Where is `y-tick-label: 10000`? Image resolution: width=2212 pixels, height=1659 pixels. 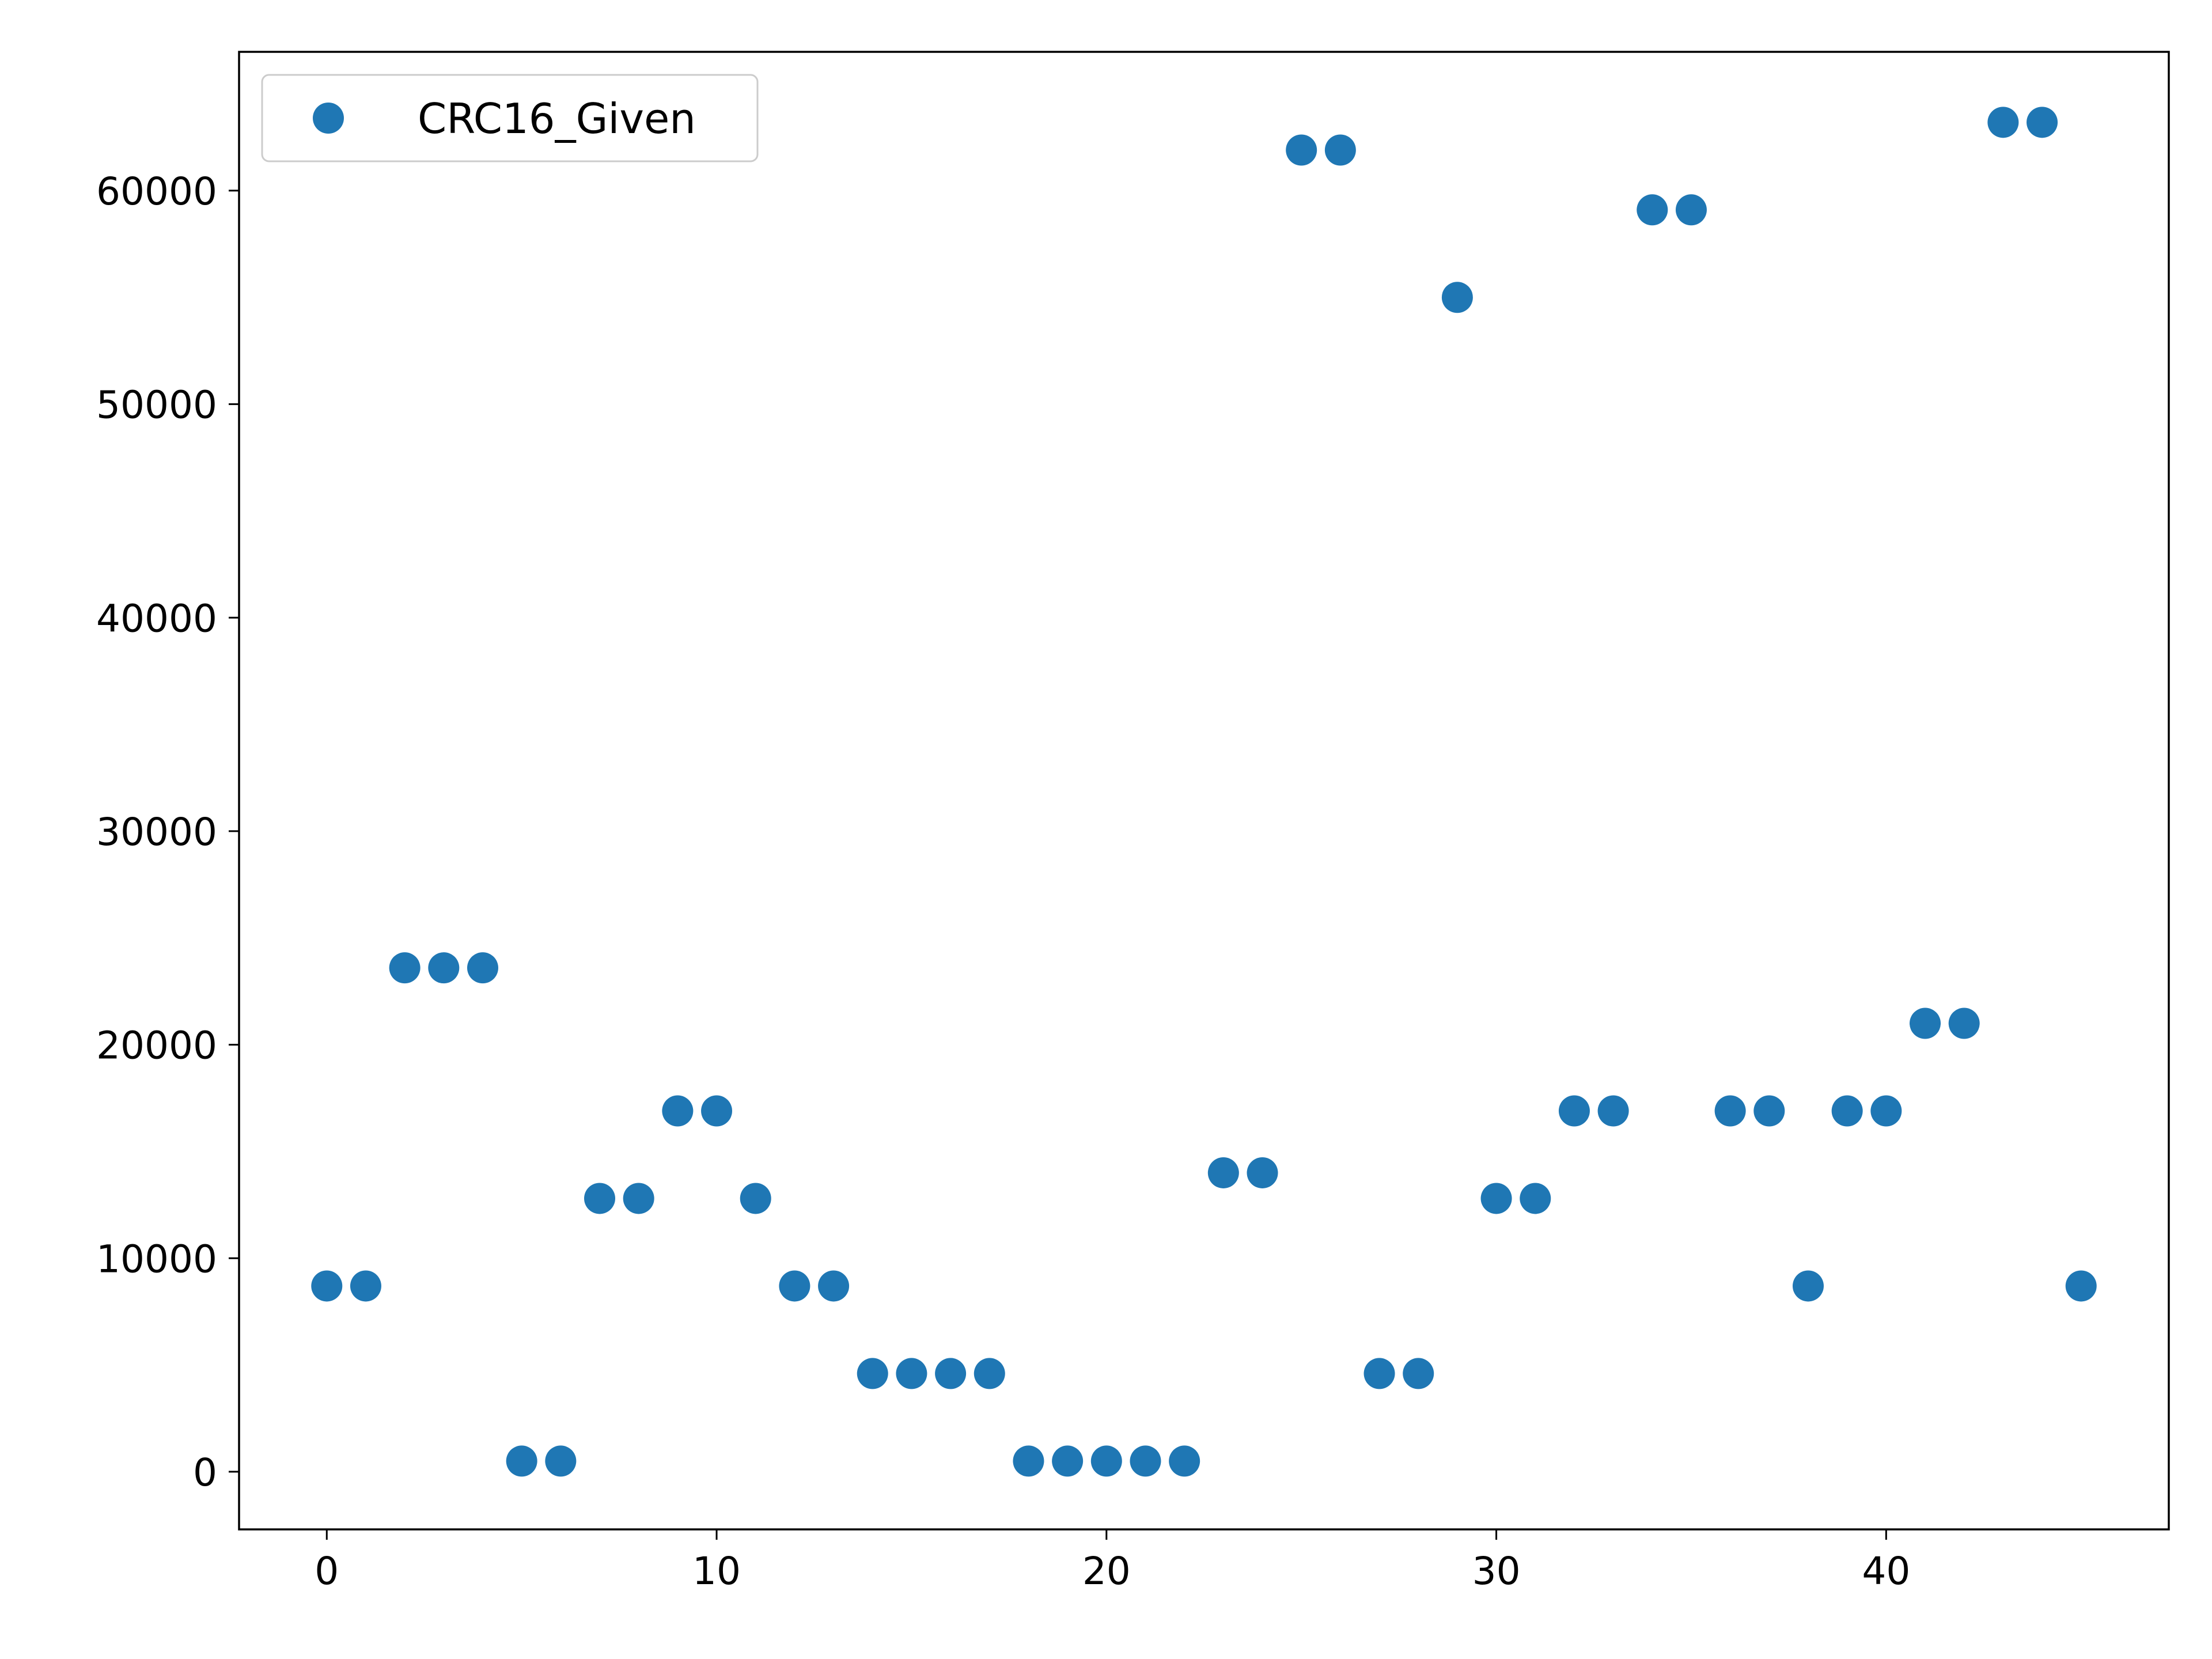
y-tick-label: 10000 is located at coordinates (156, 1259).